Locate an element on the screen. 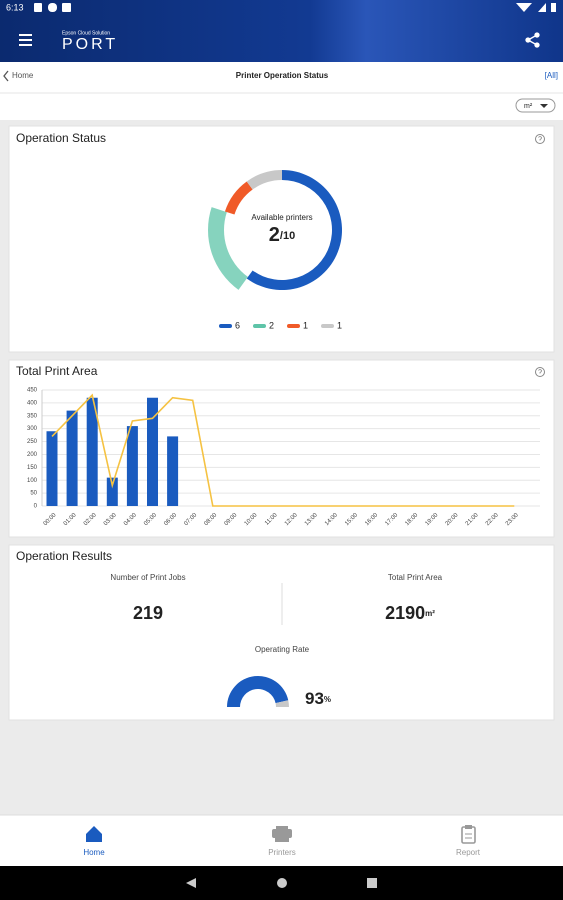  back-chevron is located at coordinates (6, 76).